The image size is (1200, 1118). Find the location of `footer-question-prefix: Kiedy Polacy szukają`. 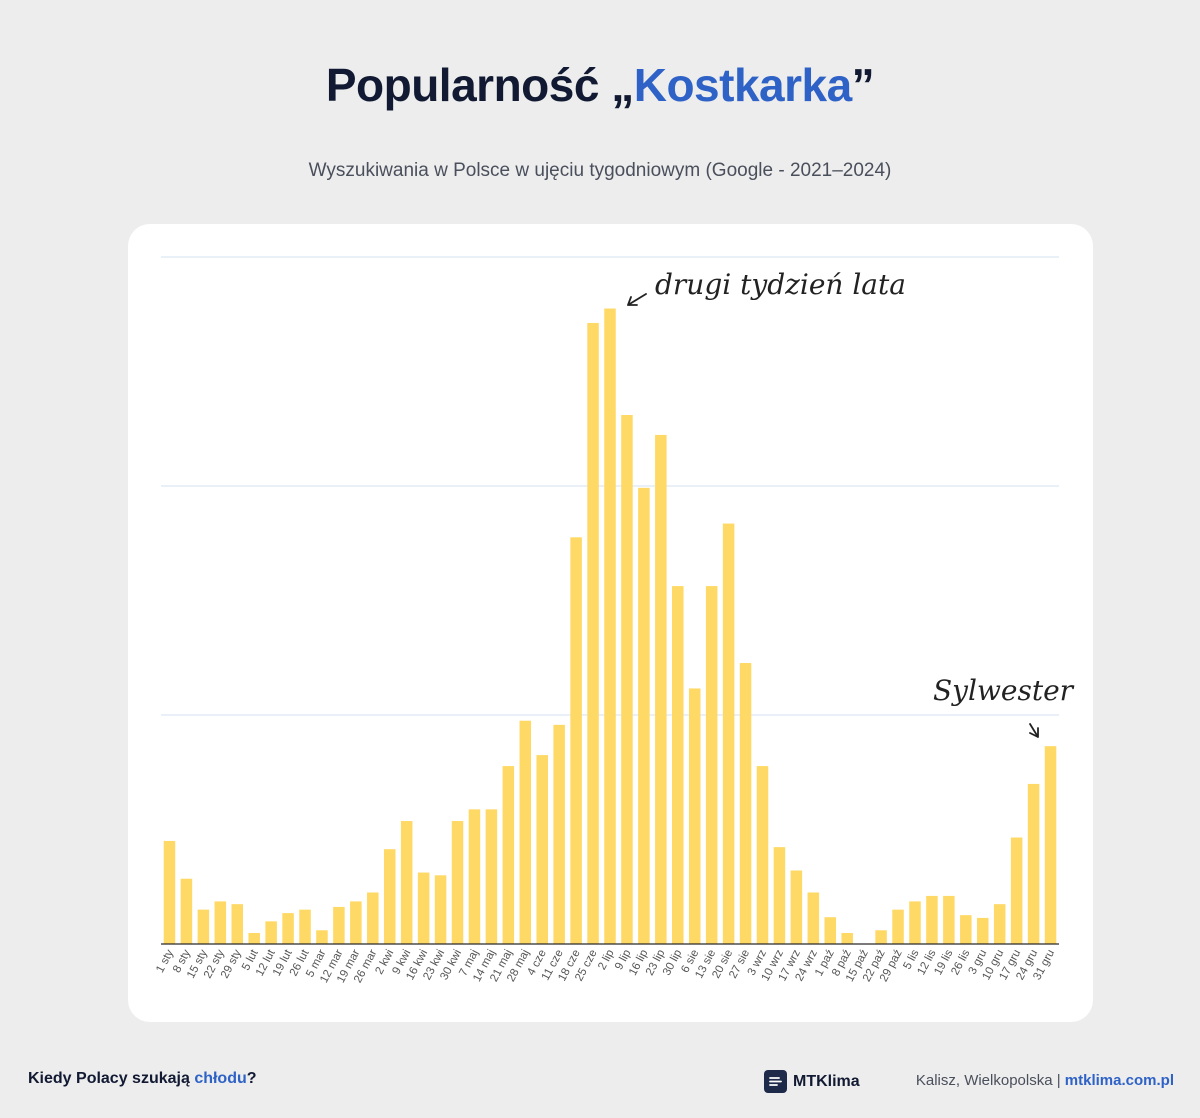

footer-question-prefix: Kiedy Polacy szukają is located at coordinates (111, 1078).